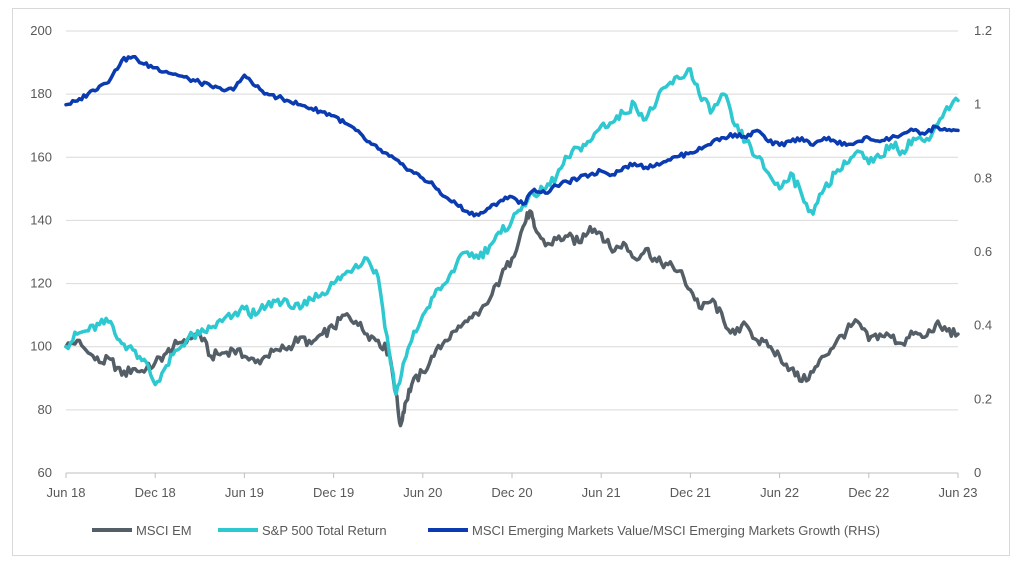 This screenshot has height=573, width=1024. What do you see at coordinates (977, 472) in the screenshot?
I see `y-right-tick-label: 0` at bounding box center [977, 472].